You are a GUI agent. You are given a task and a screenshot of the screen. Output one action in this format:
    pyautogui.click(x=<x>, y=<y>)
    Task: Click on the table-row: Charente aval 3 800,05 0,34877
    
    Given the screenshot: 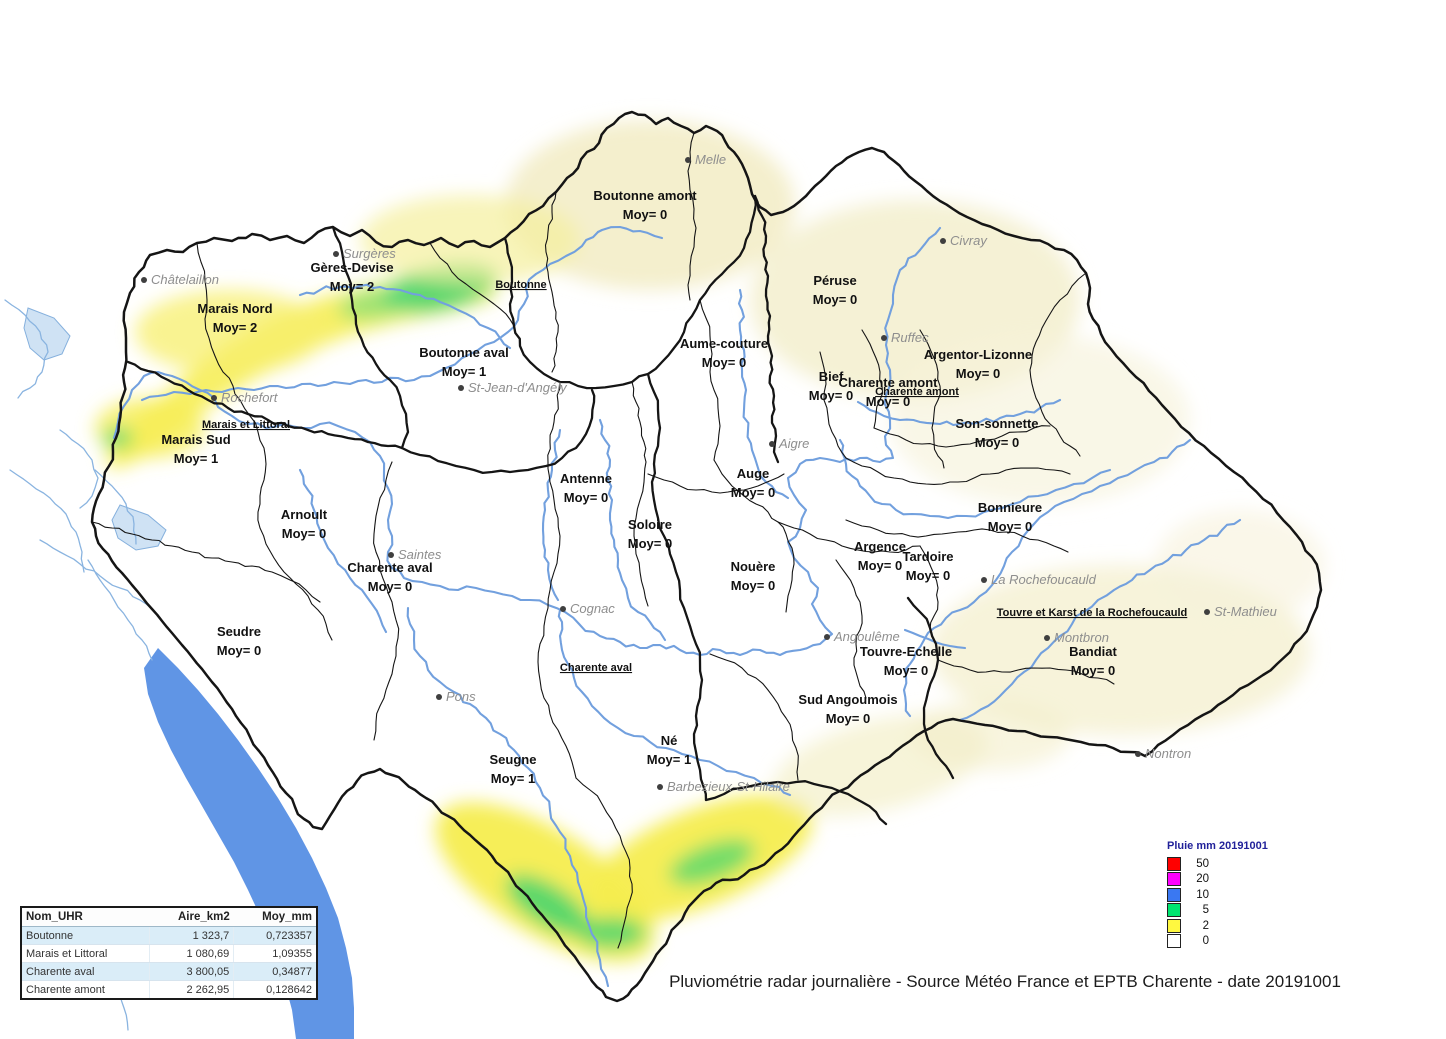 What is the action you would take?
    pyautogui.click(x=169, y=971)
    